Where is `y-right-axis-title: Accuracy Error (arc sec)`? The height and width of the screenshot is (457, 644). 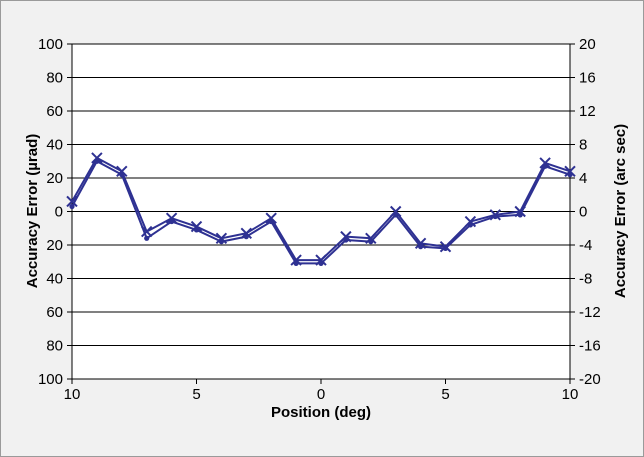 y-right-axis-title: Accuracy Error (arc sec) is located at coordinates (620, 211).